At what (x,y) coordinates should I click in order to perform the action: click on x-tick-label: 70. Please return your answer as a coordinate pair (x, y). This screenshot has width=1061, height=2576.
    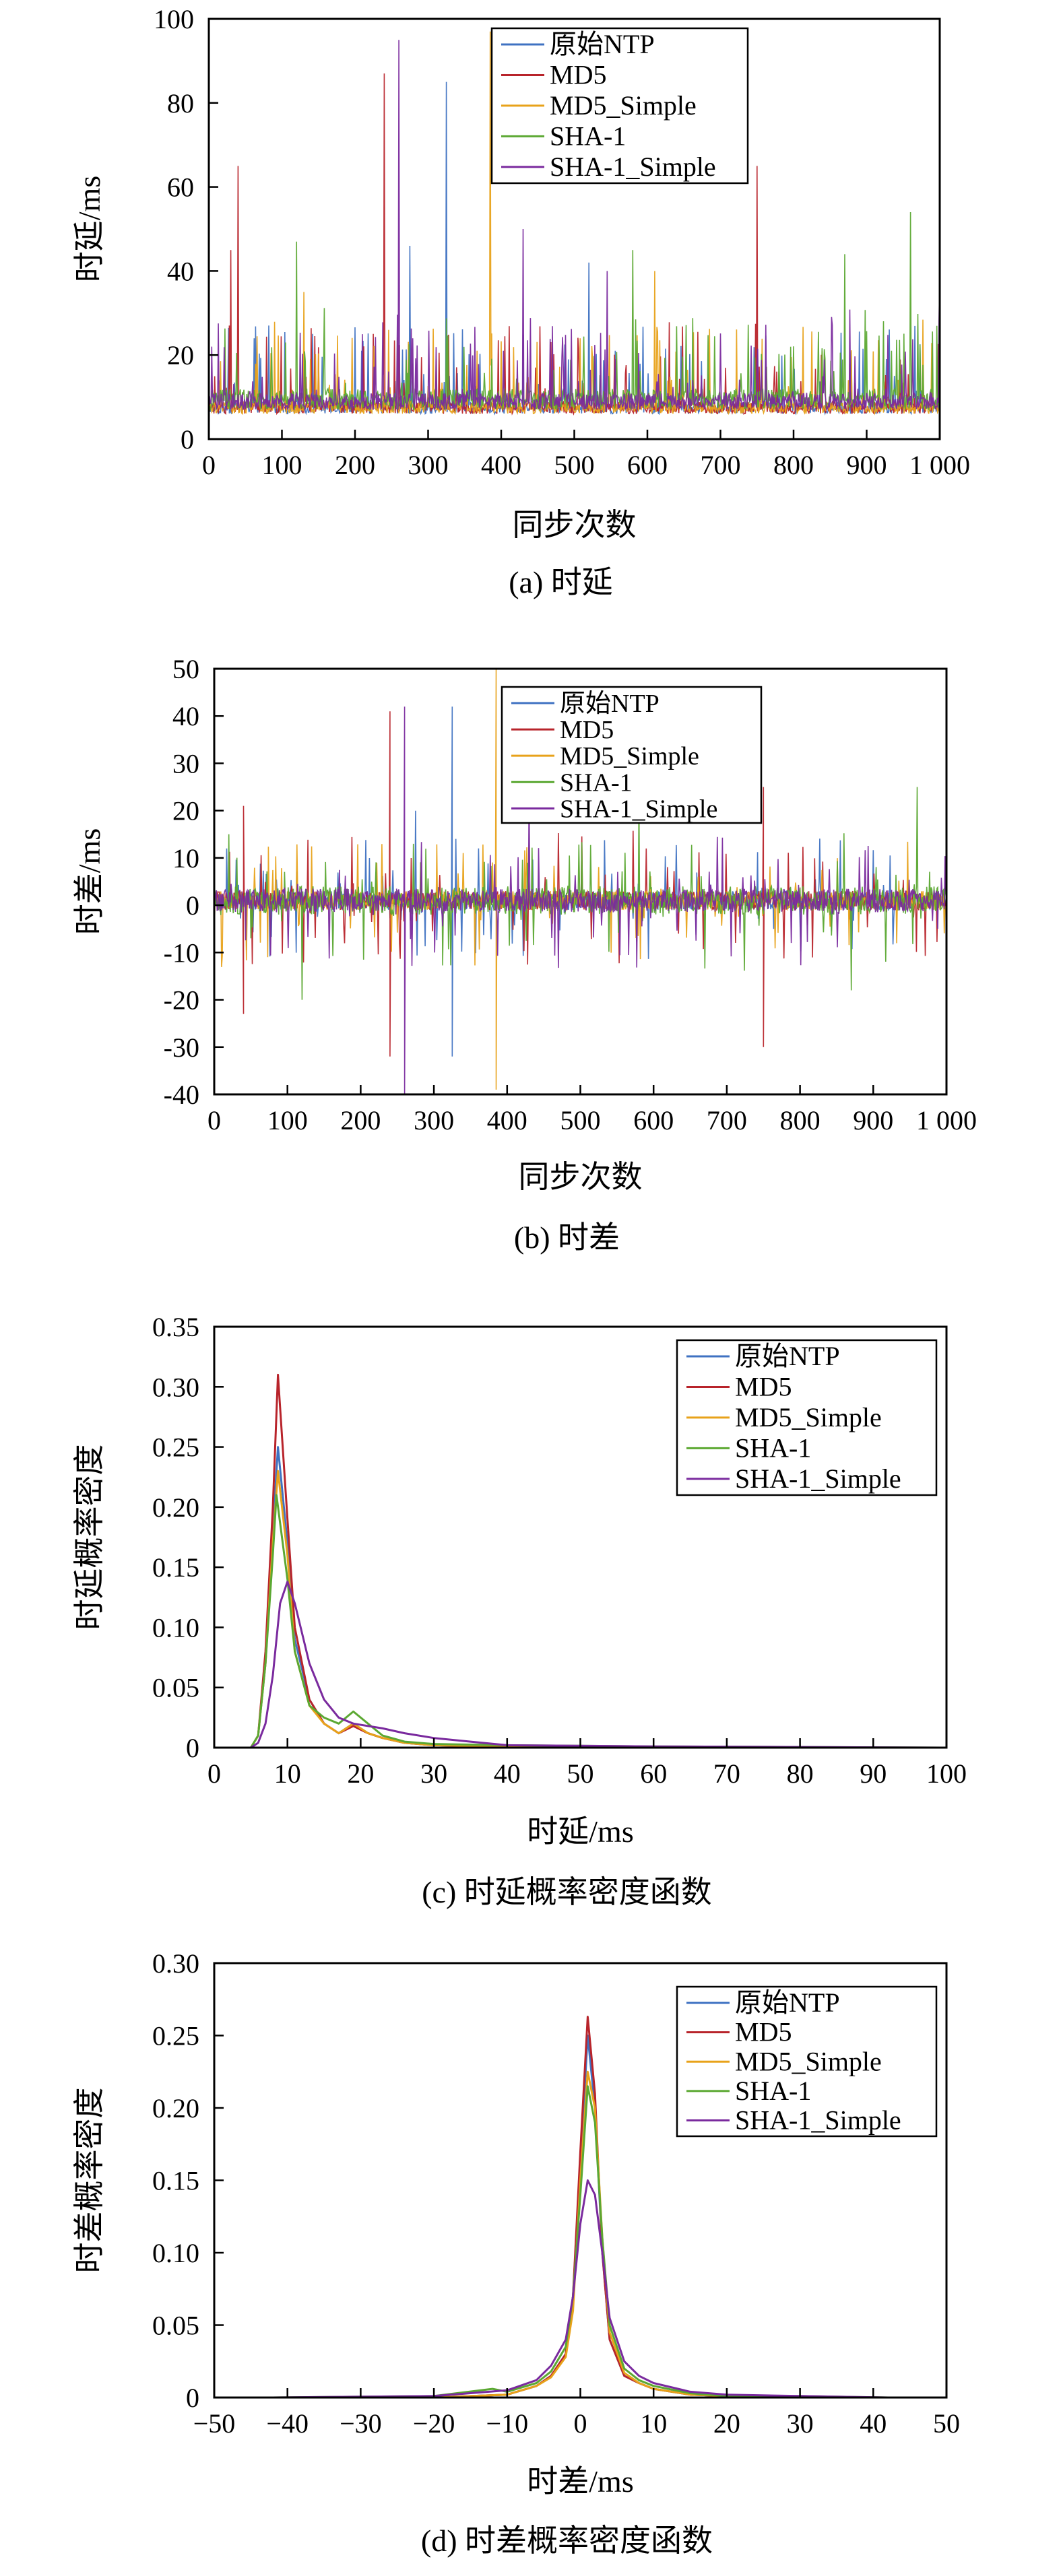
    Looking at the image, I should click on (726, 1773).